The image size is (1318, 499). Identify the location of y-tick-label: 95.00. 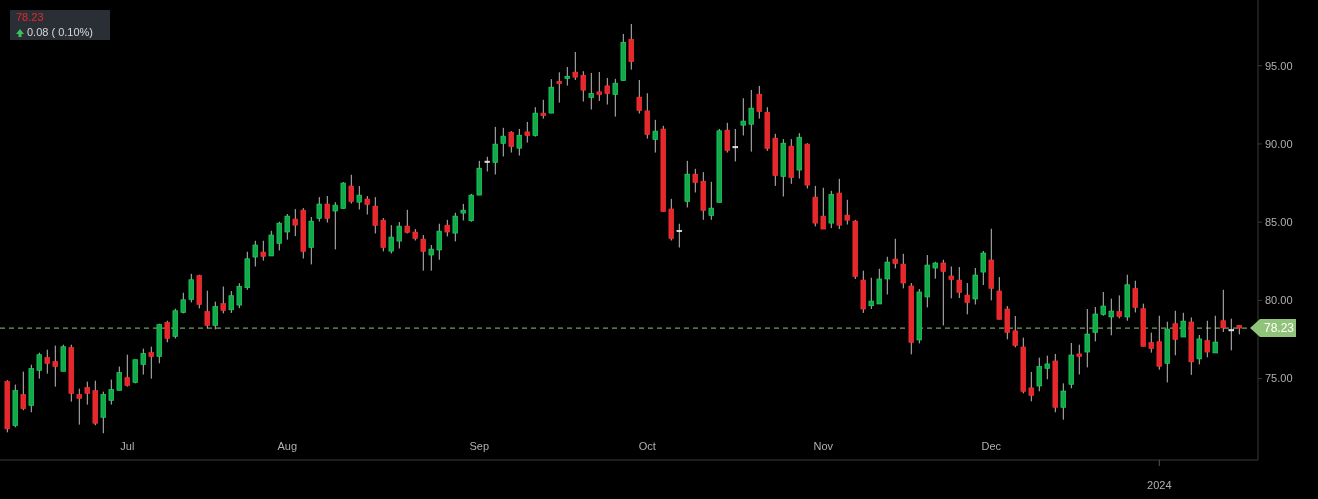
(1279, 65).